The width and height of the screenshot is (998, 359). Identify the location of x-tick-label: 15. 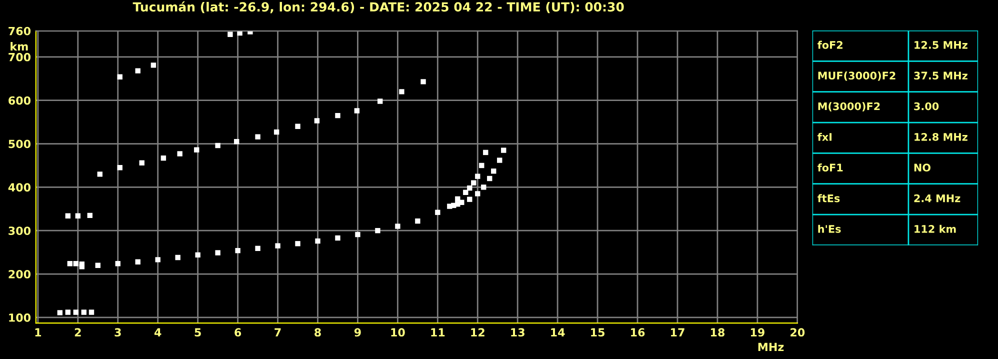
(597, 332).